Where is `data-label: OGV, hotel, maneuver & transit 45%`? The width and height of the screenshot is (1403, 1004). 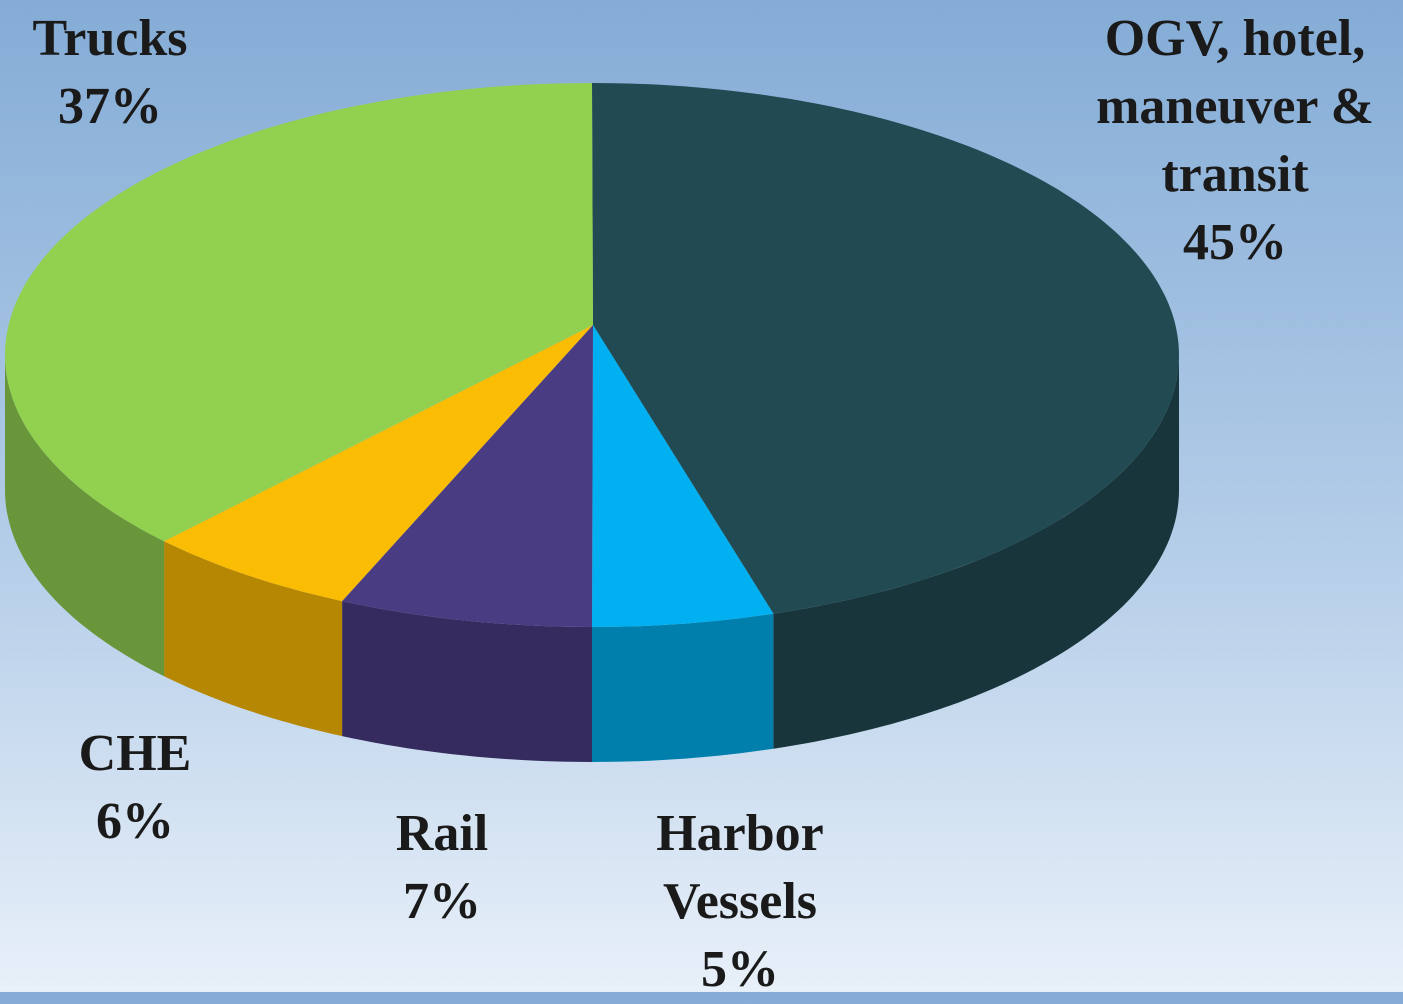 data-label: OGV, hotel, maneuver & transit 45% is located at coordinates (1235, 141).